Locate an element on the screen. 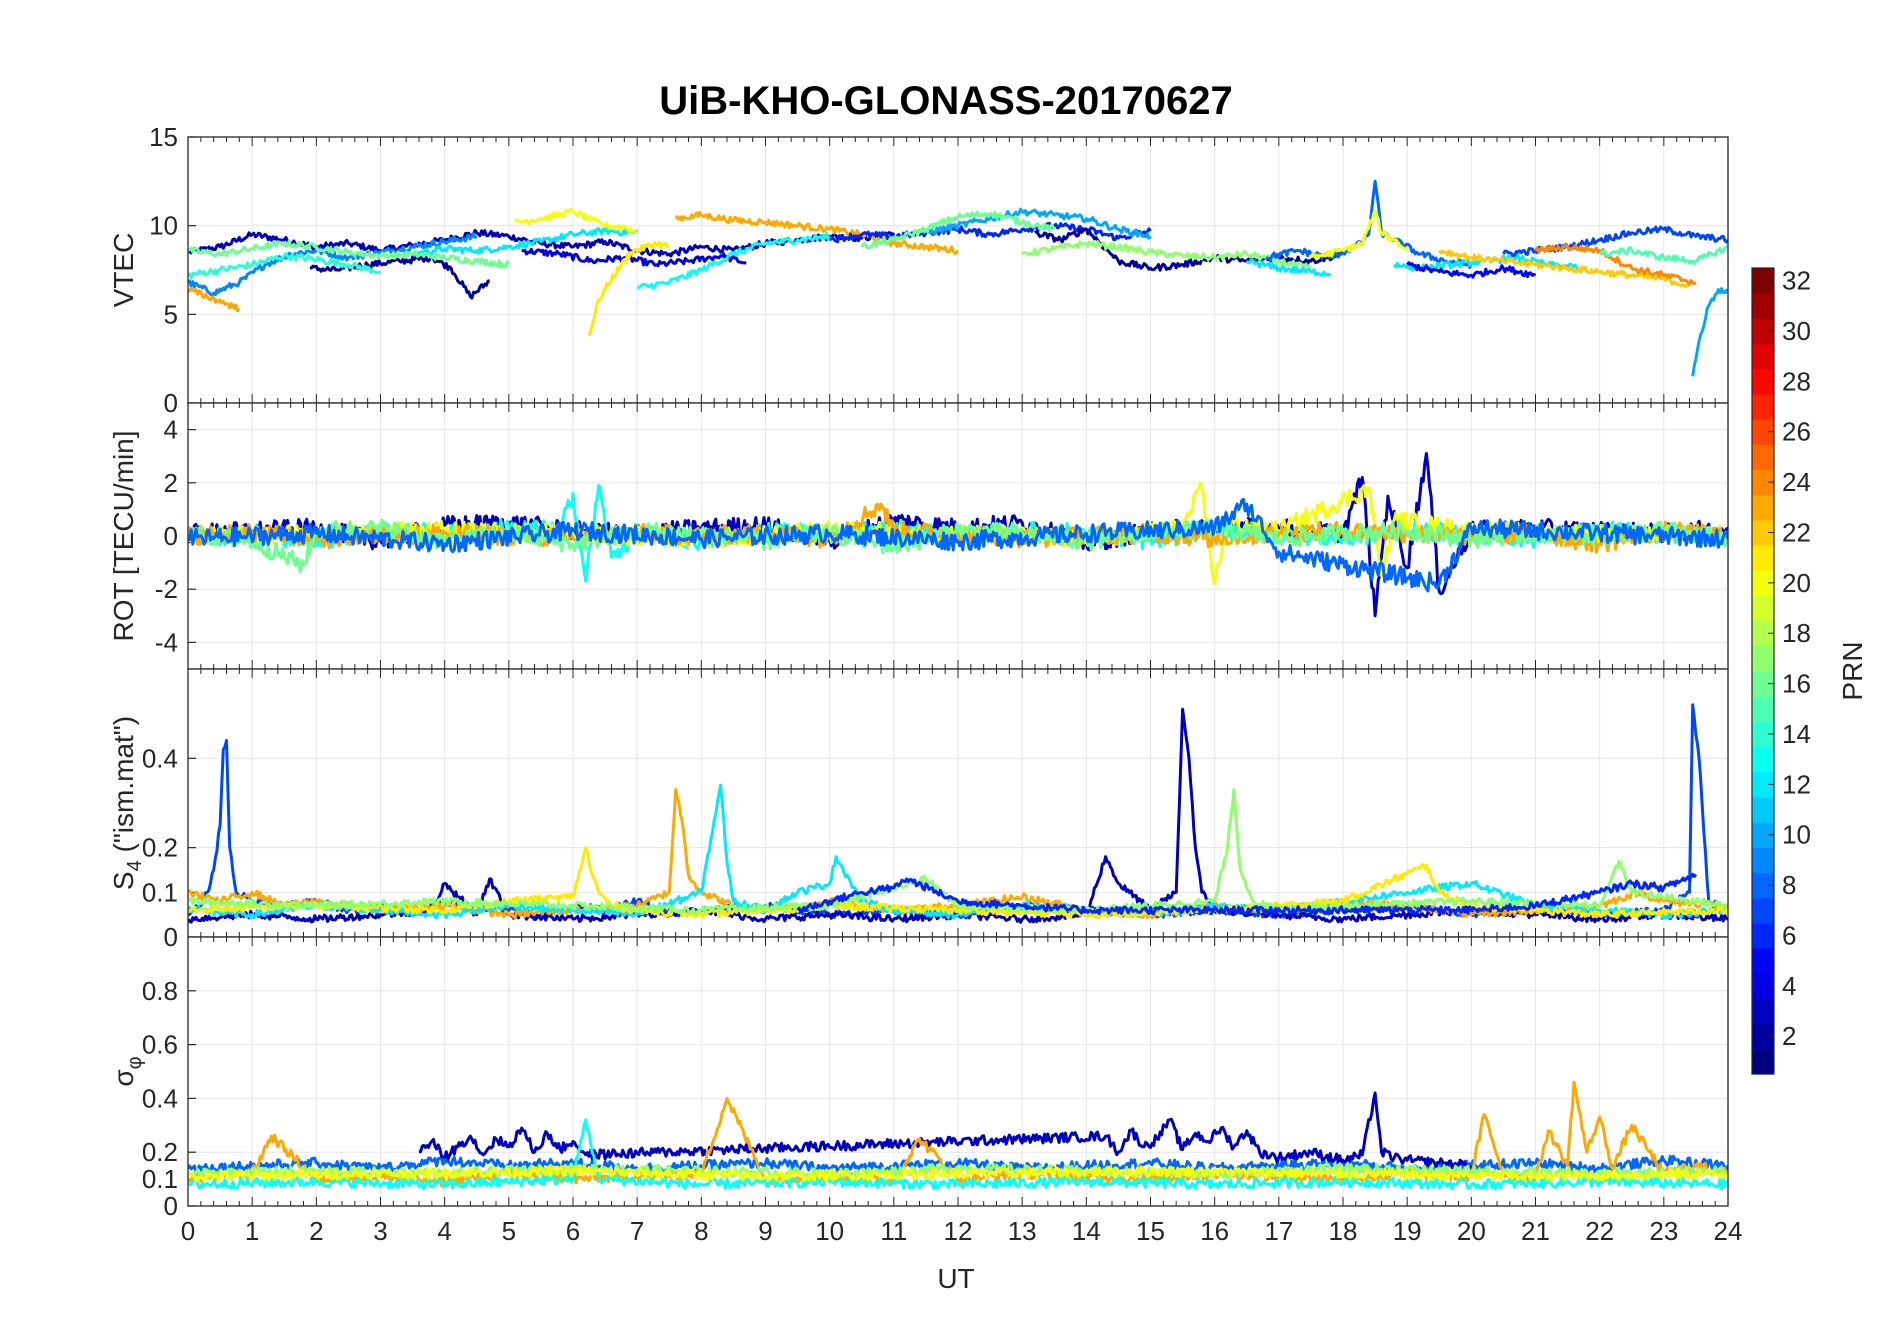 The height and width of the screenshot is (1330, 1902). y-axis-label-sigma: σφ is located at coordinates (127, 1071).